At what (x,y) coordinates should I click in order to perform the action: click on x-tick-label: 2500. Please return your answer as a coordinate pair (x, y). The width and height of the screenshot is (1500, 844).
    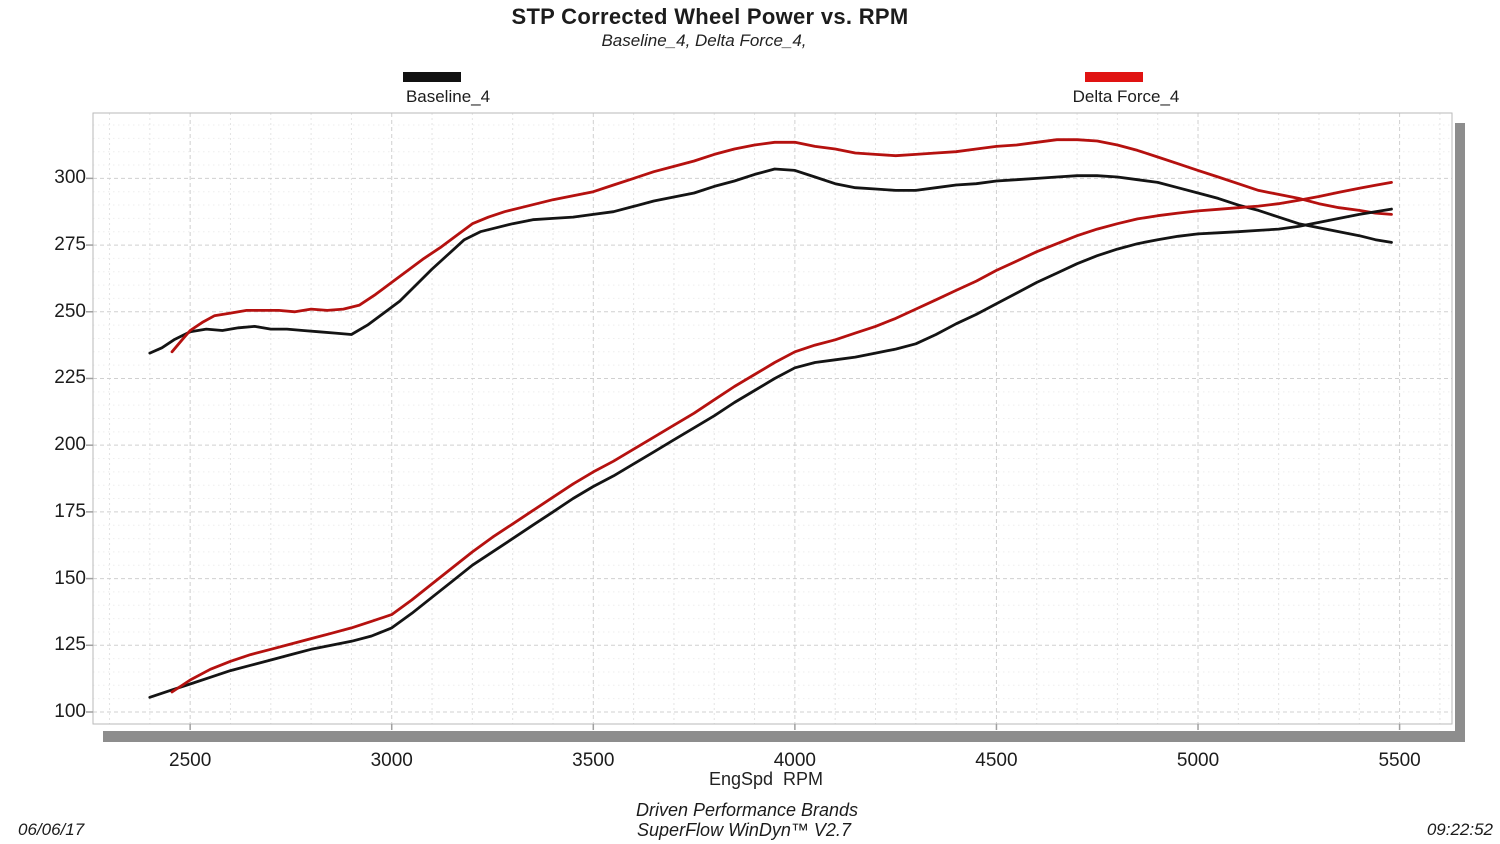
    Looking at the image, I should click on (190, 760).